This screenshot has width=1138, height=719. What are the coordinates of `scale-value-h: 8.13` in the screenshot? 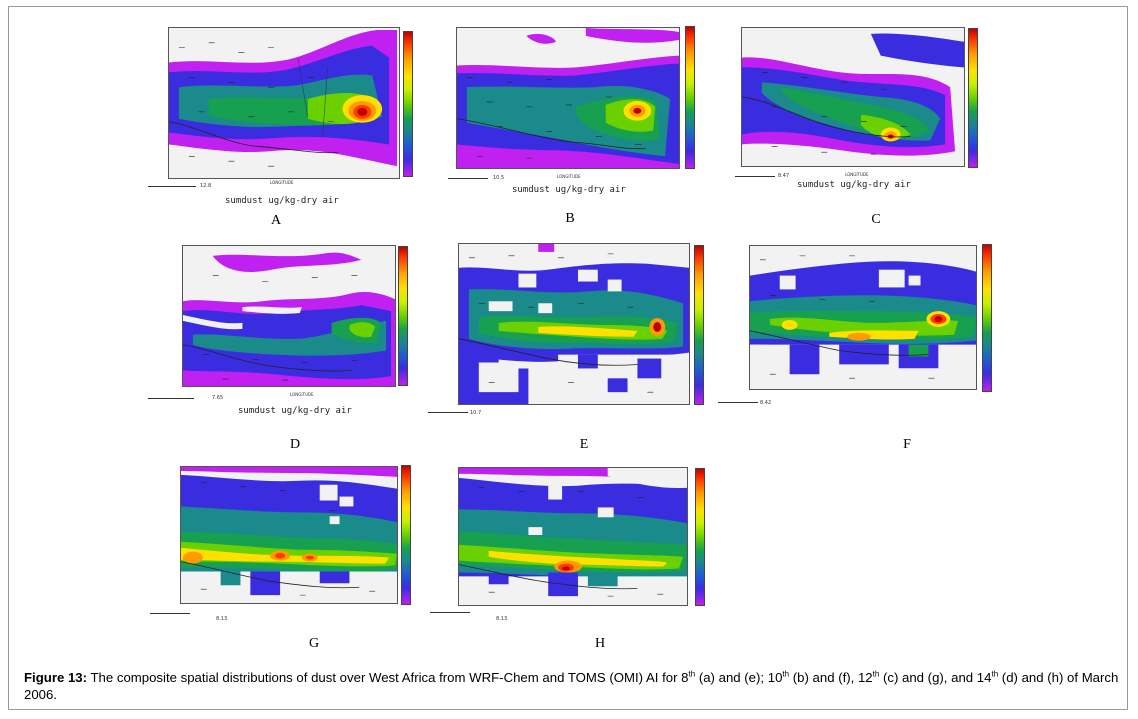 It's located at (502, 619).